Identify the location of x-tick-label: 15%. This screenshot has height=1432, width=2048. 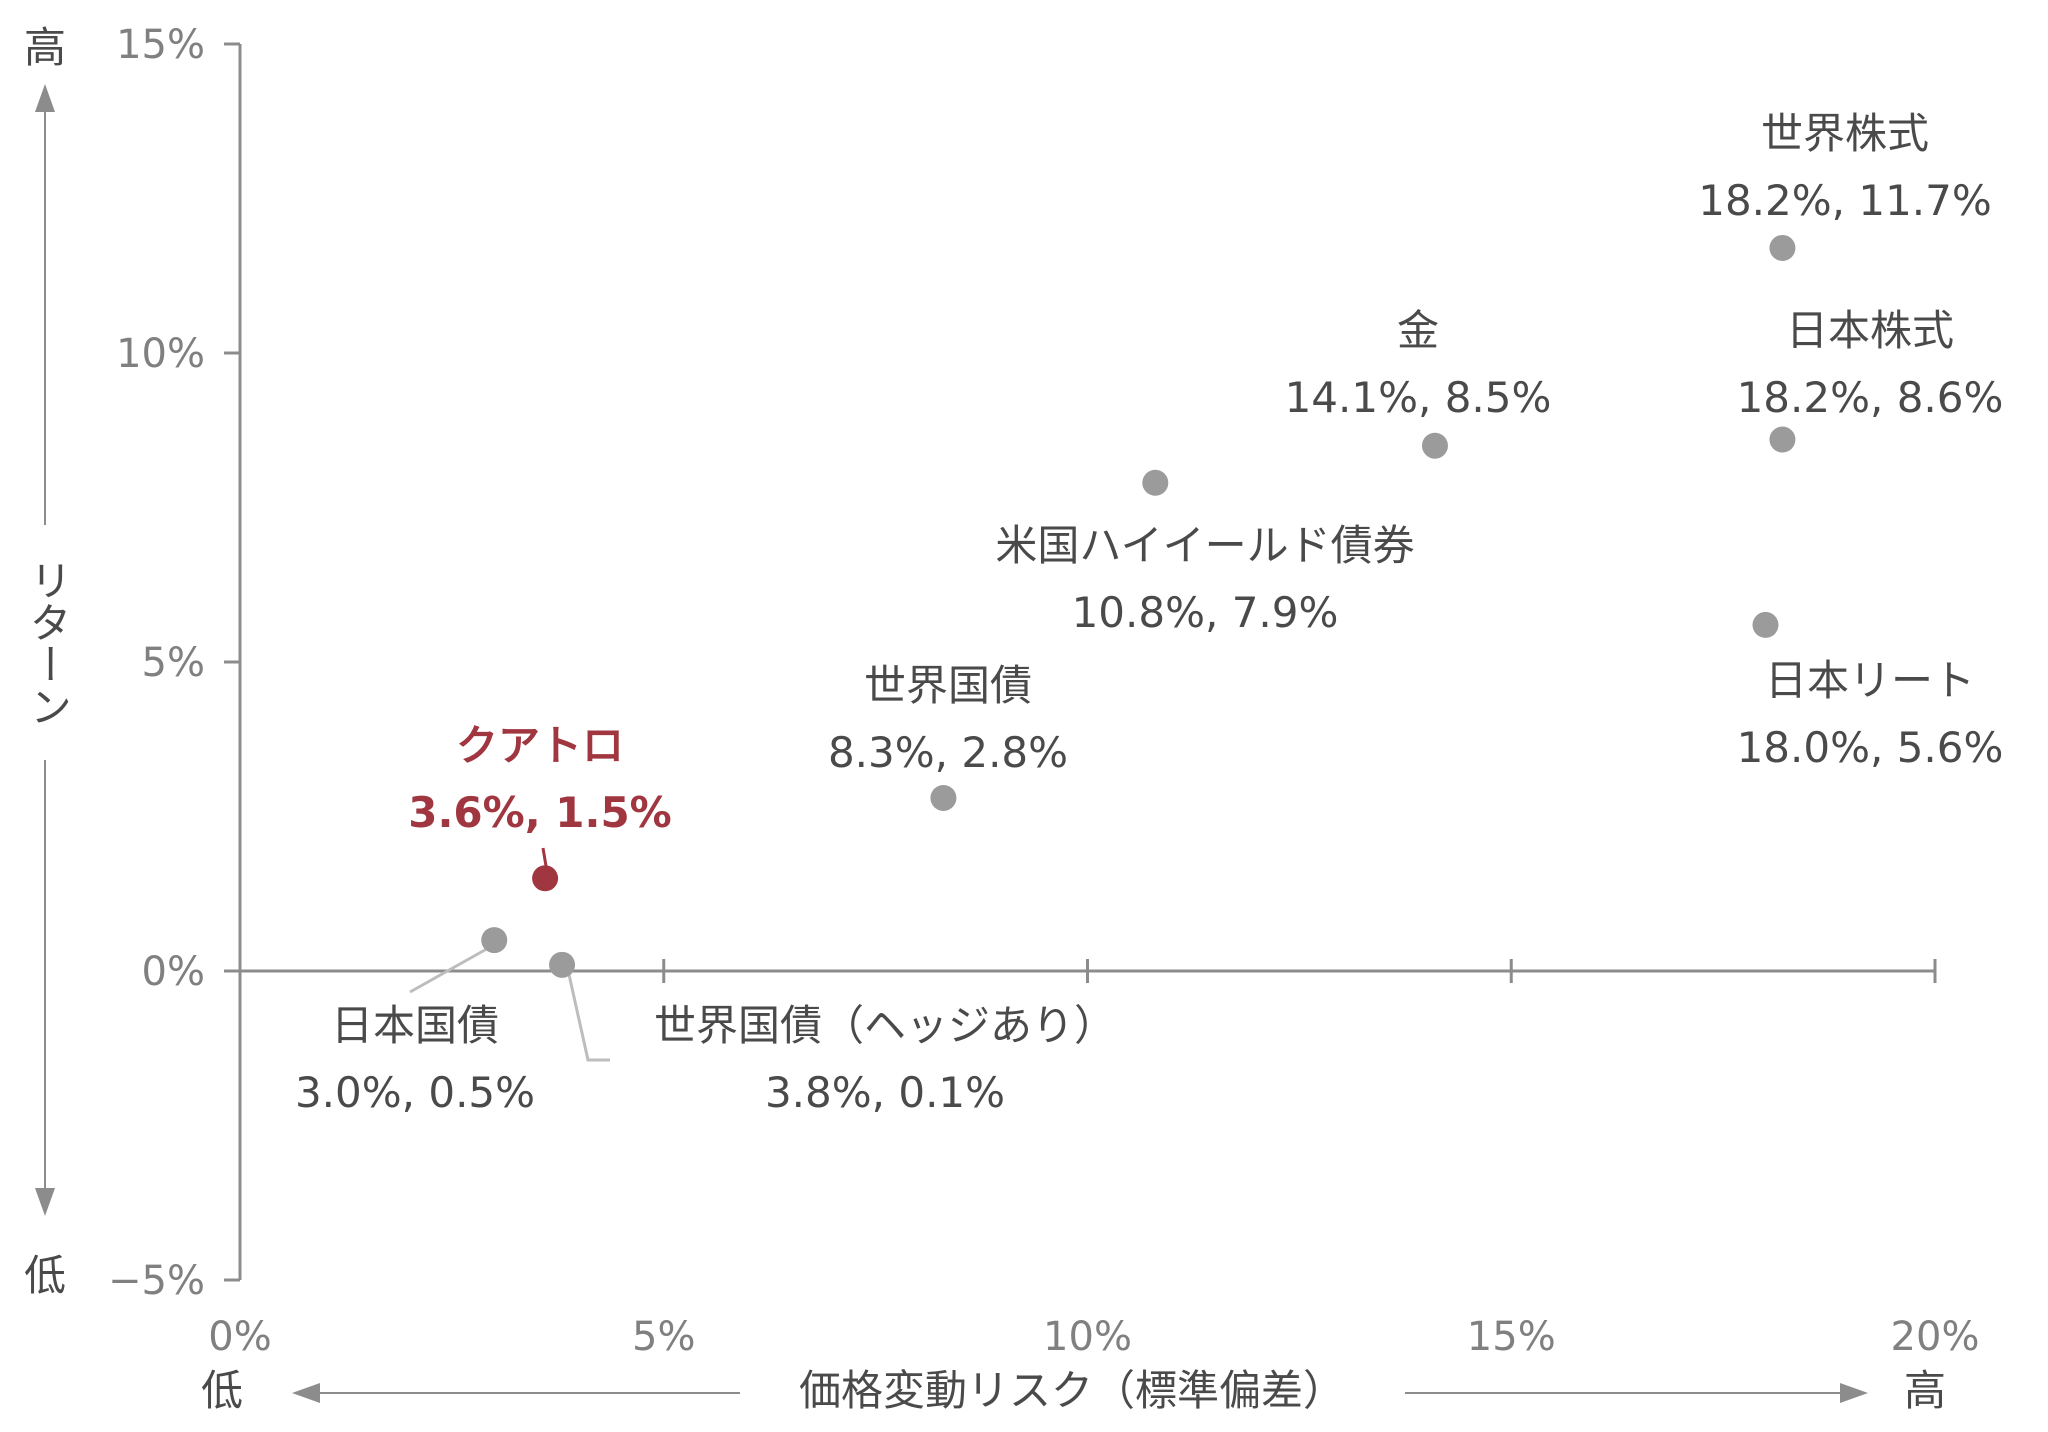
(1511, 1337).